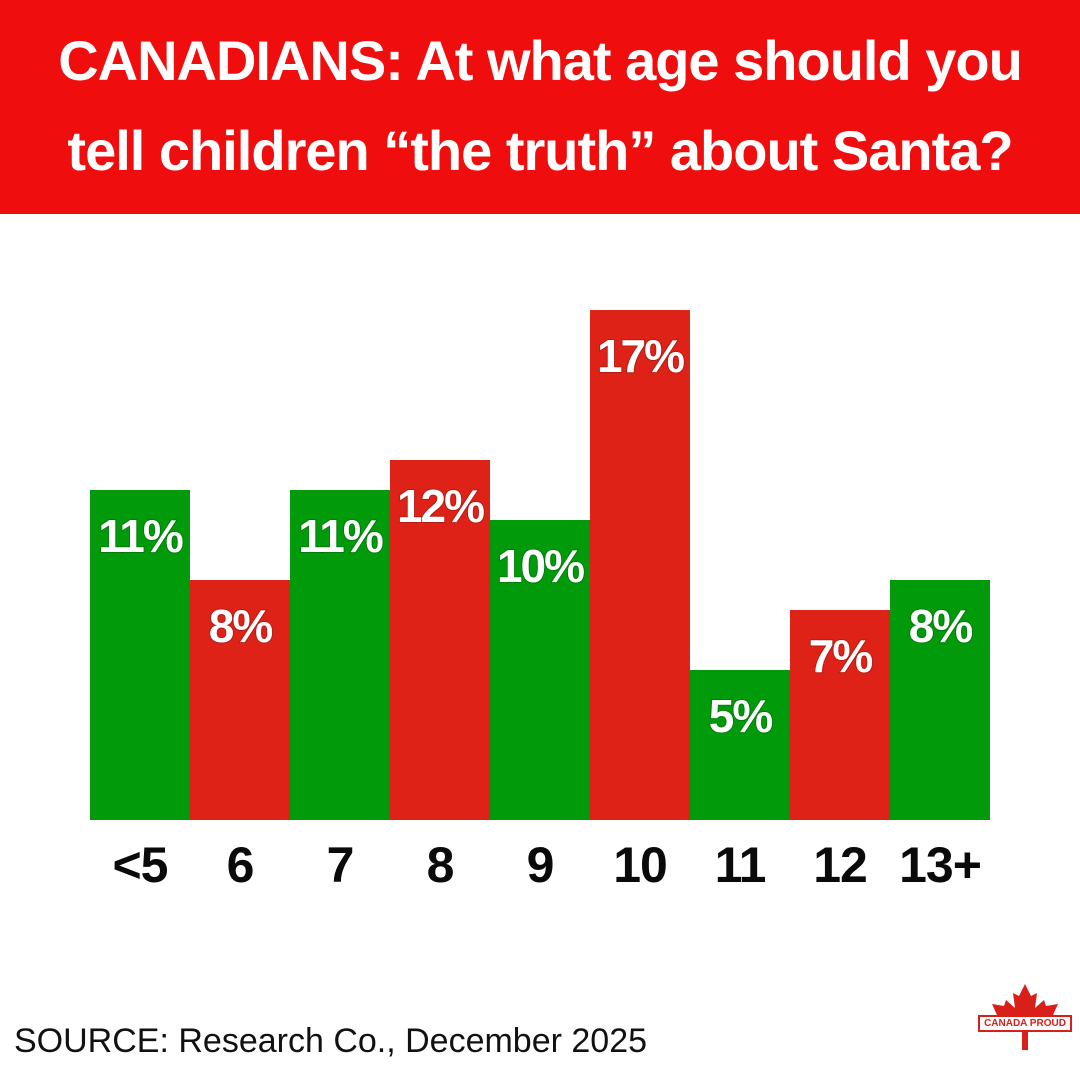  Describe the element at coordinates (240, 865) in the screenshot. I see `category-label: 6` at that location.